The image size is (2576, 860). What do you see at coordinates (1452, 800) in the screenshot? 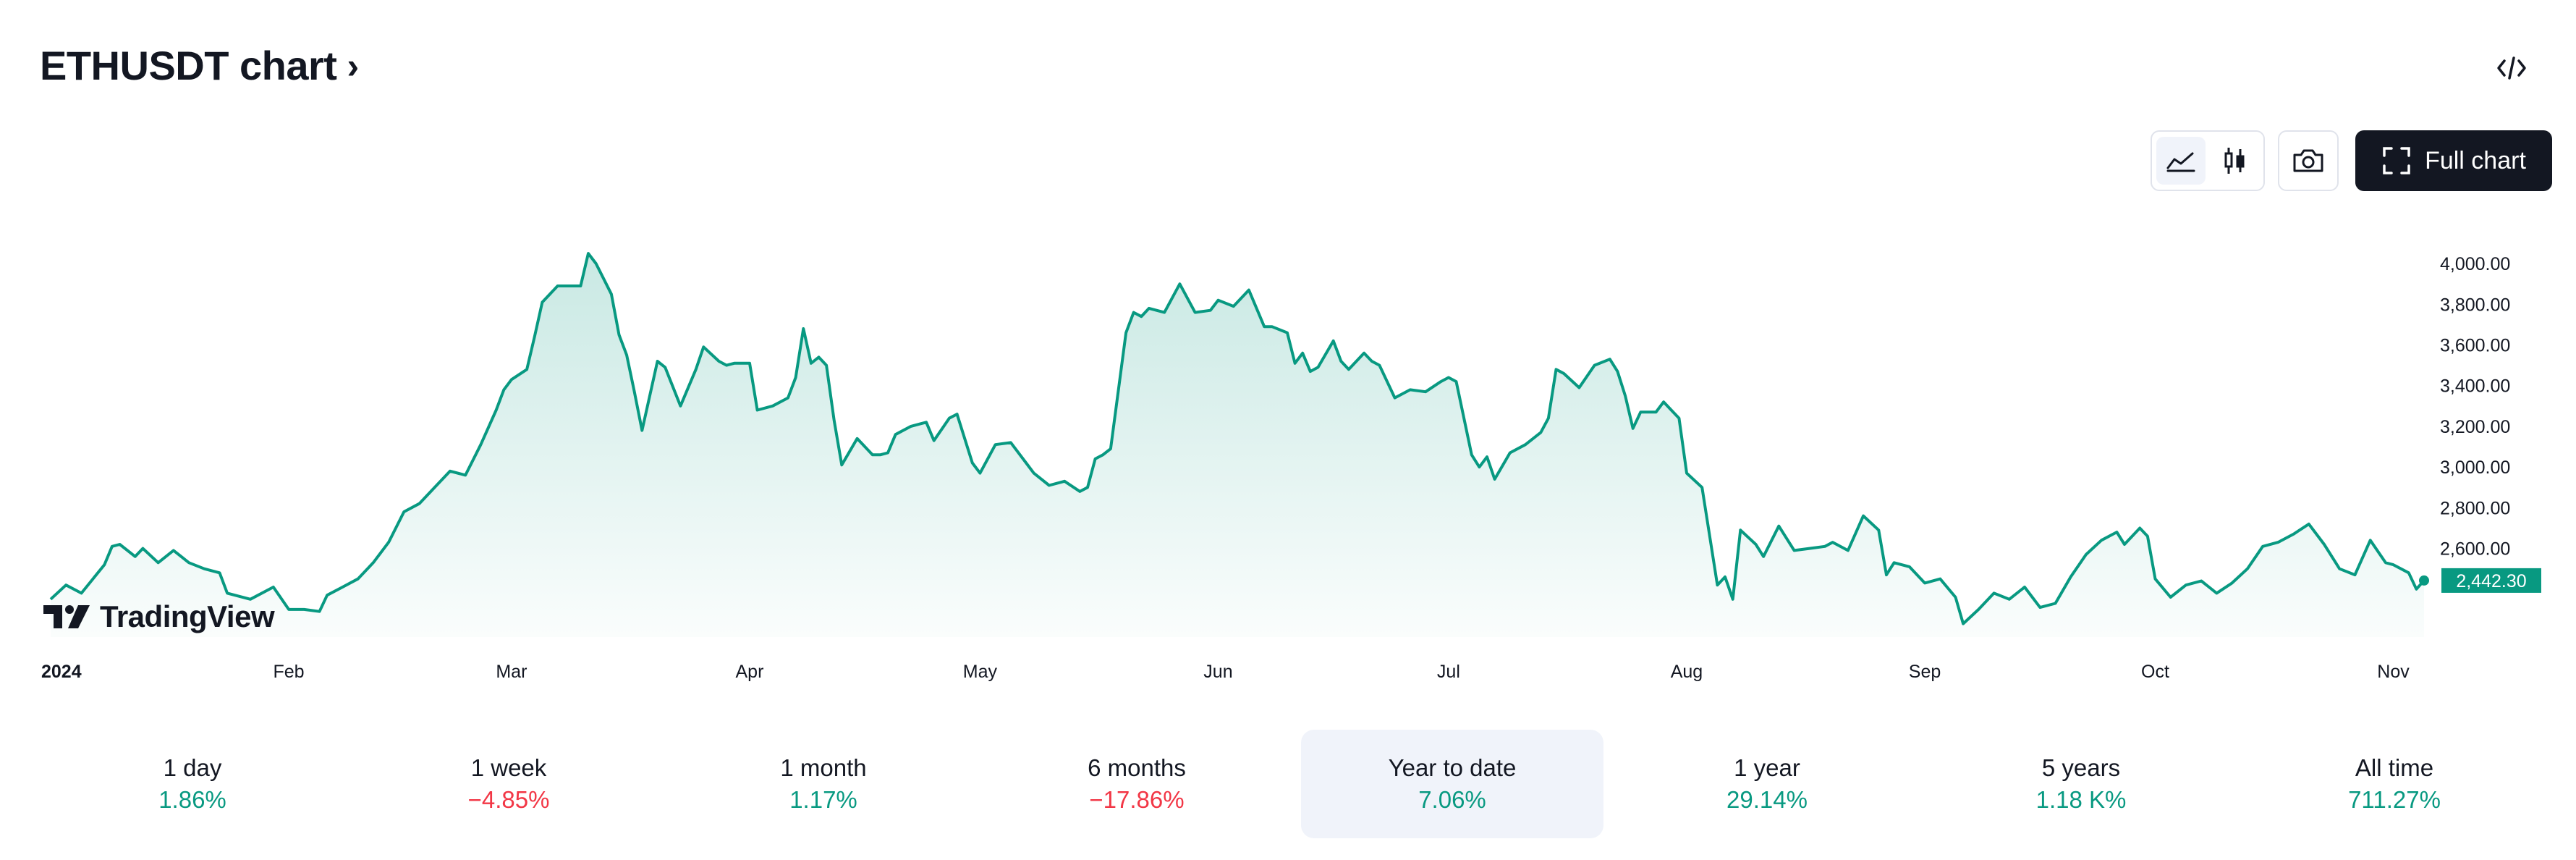
I see `period-change: 7.06%` at bounding box center [1452, 800].